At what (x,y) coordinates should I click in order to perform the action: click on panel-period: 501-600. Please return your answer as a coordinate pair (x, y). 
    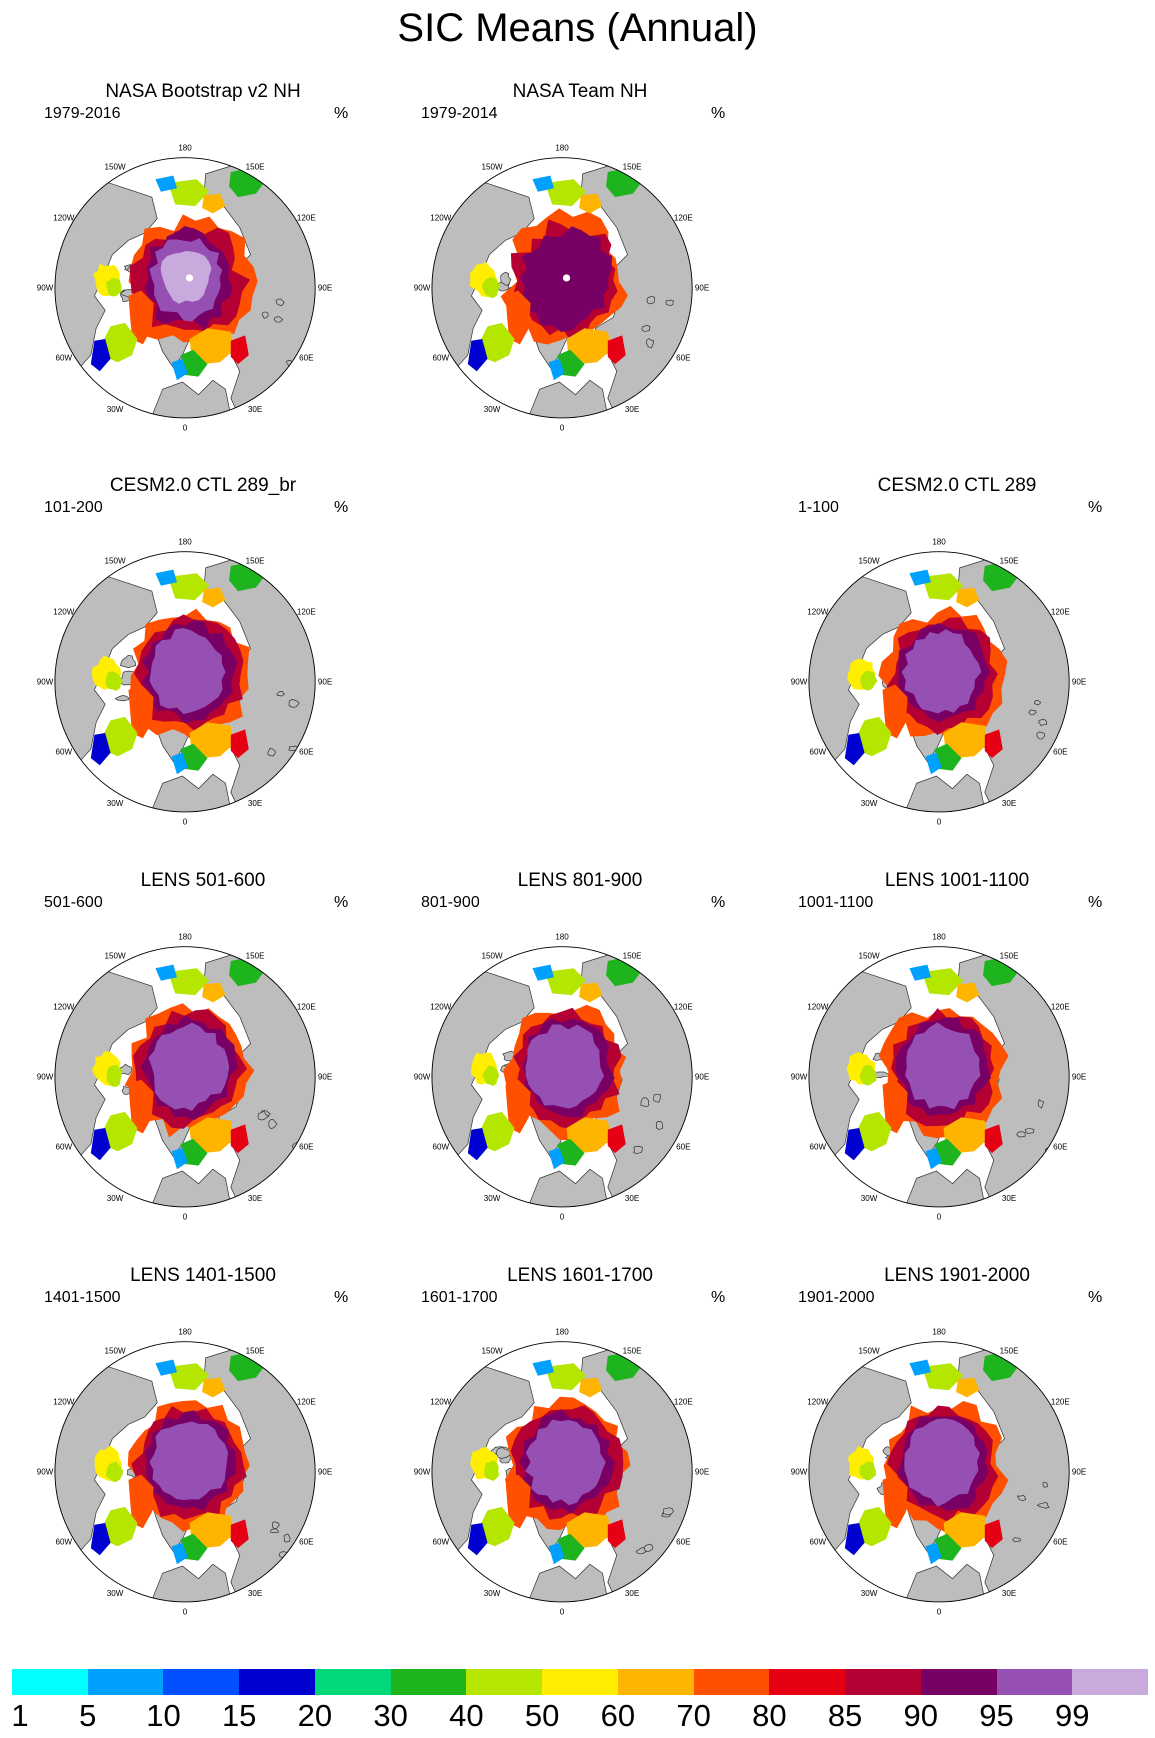
    Looking at the image, I should click on (73, 902).